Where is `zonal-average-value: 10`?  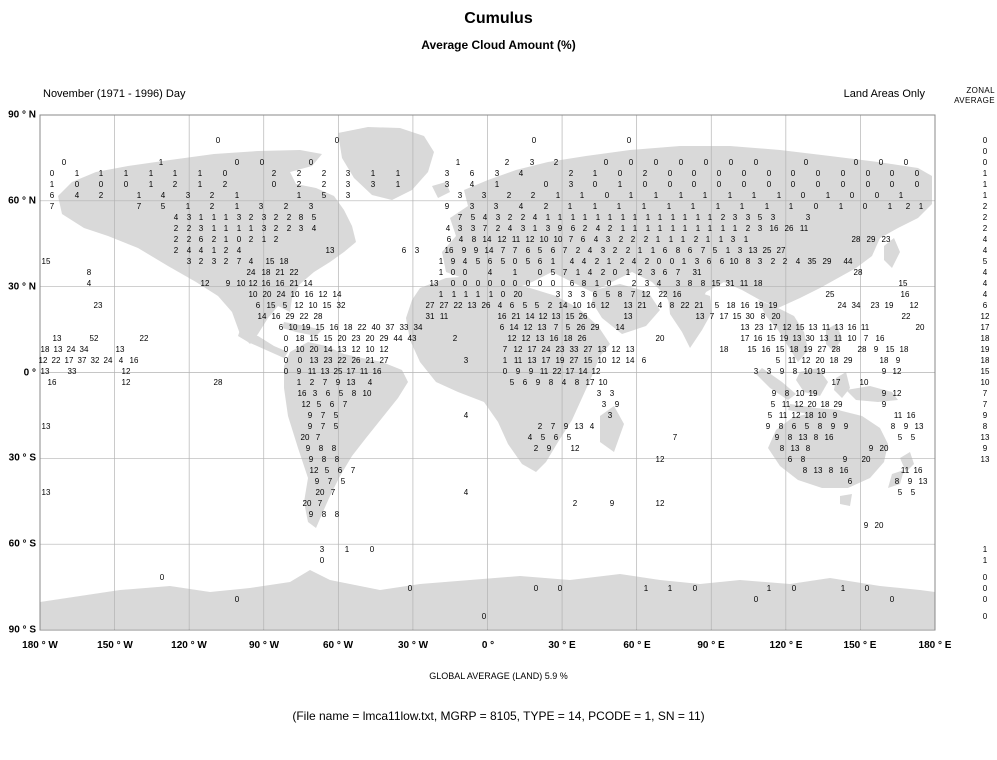
zonal-average-value: 10 is located at coordinates (985, 382).